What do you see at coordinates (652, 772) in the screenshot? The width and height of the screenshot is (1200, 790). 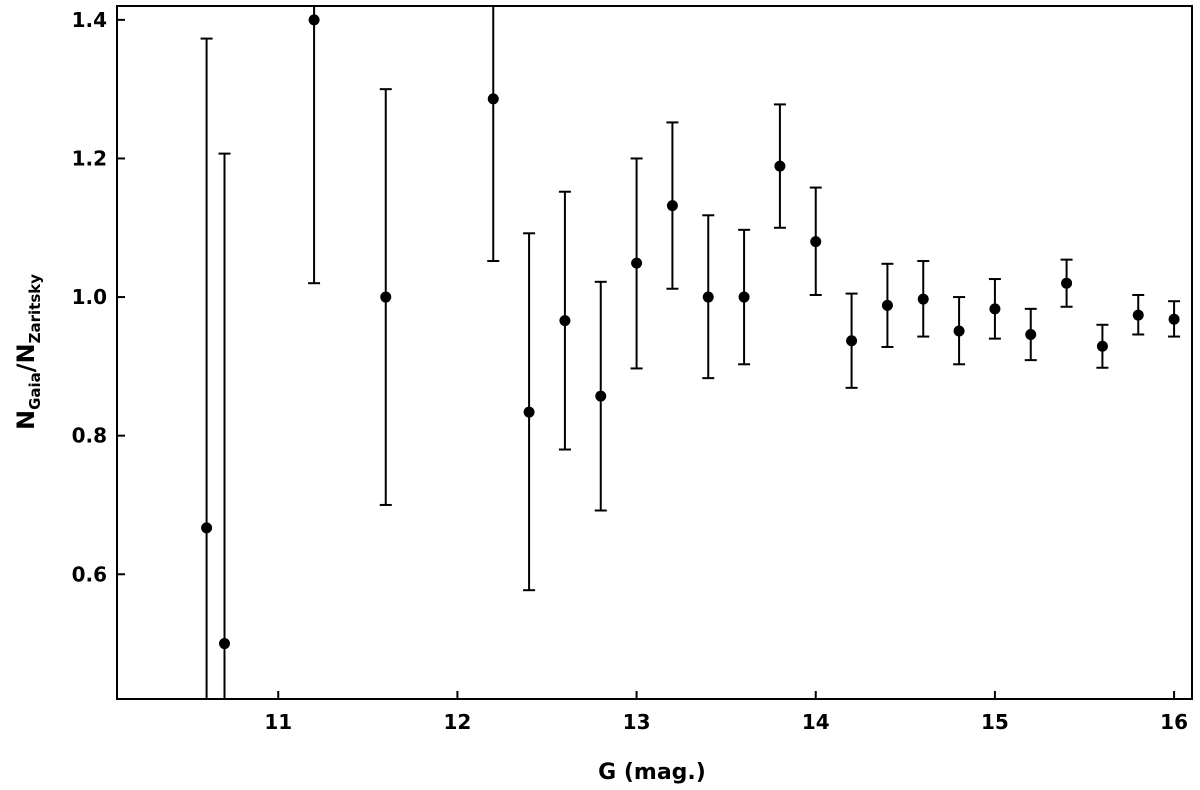 I see `x-axis-label: G (mag.)` at bounding box center [652, 772].